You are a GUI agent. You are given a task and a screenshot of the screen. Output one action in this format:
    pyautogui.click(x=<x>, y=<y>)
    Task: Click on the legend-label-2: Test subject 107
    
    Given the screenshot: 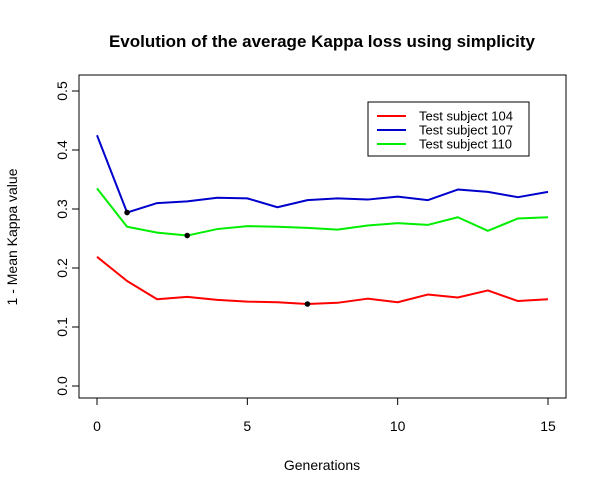 What is the action you would take?
    pyautogui.click(x=466, y=130)
    